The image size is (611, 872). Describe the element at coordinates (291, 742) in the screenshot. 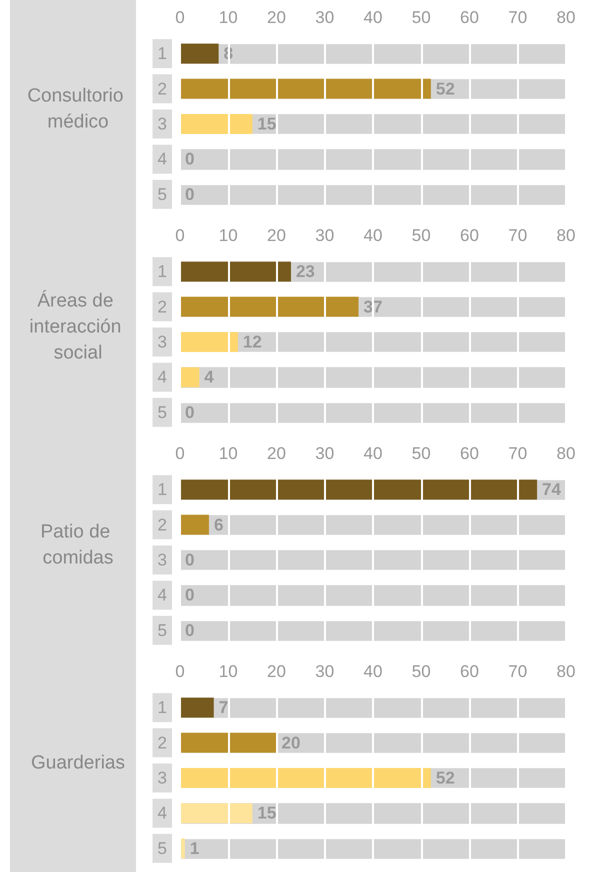

I see `data-label: 20` at that location.